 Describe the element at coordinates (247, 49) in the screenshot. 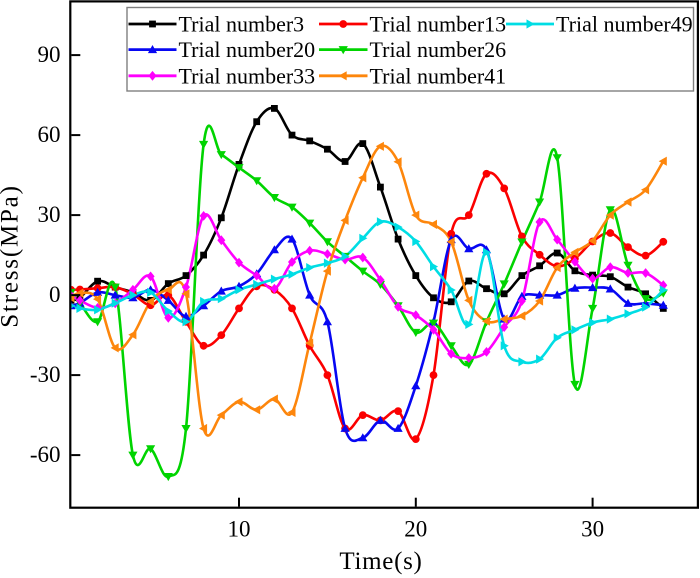

I see `svg-text: Trial number20` at that location.